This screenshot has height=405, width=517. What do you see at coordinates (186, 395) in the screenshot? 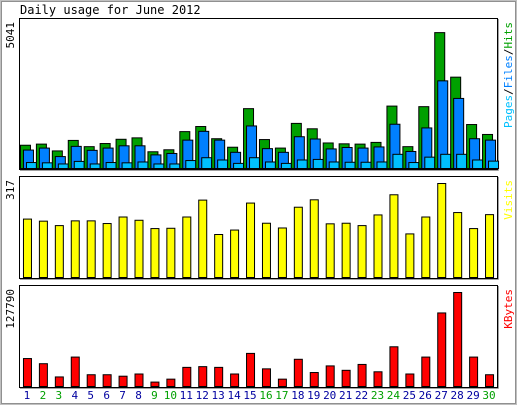
I see `x-tick-label-day-11: 11` at bounding box center [186, 395].